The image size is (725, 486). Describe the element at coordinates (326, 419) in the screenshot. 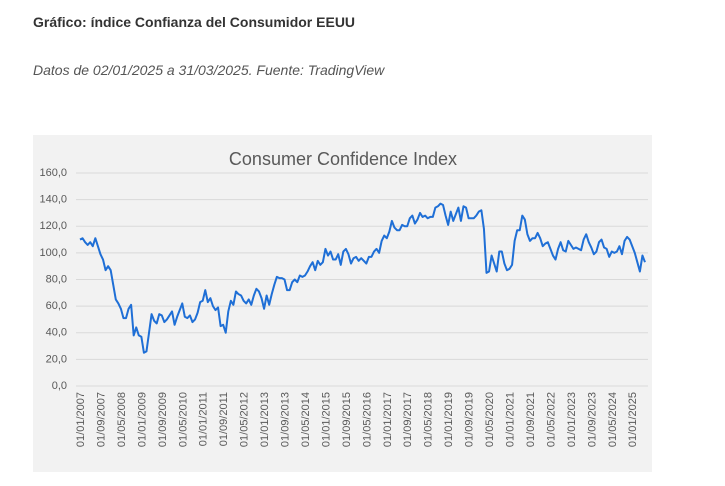

I see `x-tick-label: 01/01/2015` at that location.